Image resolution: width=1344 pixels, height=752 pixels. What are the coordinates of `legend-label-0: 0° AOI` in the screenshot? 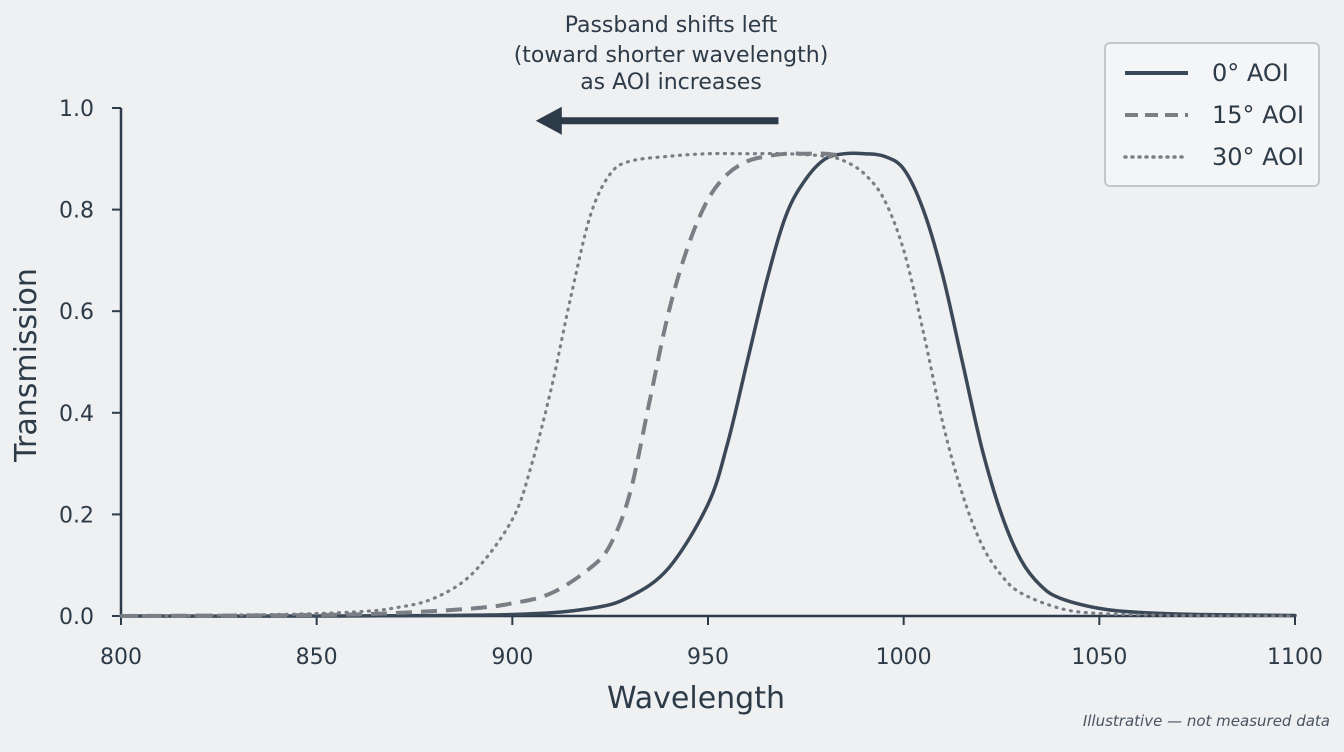 It's located at (1250, 73).